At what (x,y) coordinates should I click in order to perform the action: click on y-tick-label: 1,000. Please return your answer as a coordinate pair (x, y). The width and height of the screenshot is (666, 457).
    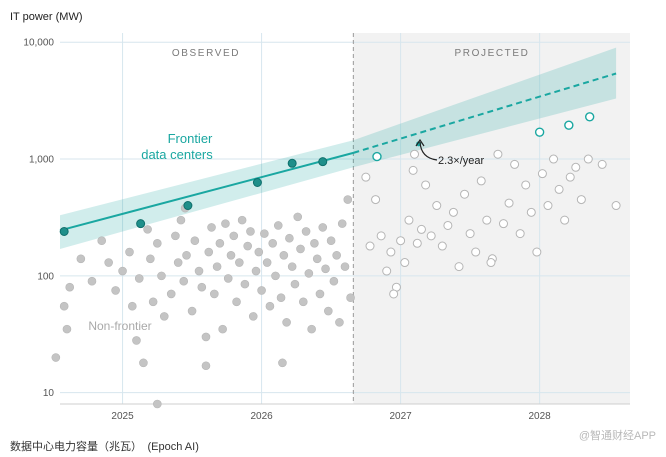
    Looking at the image, I should click on (41, 160).